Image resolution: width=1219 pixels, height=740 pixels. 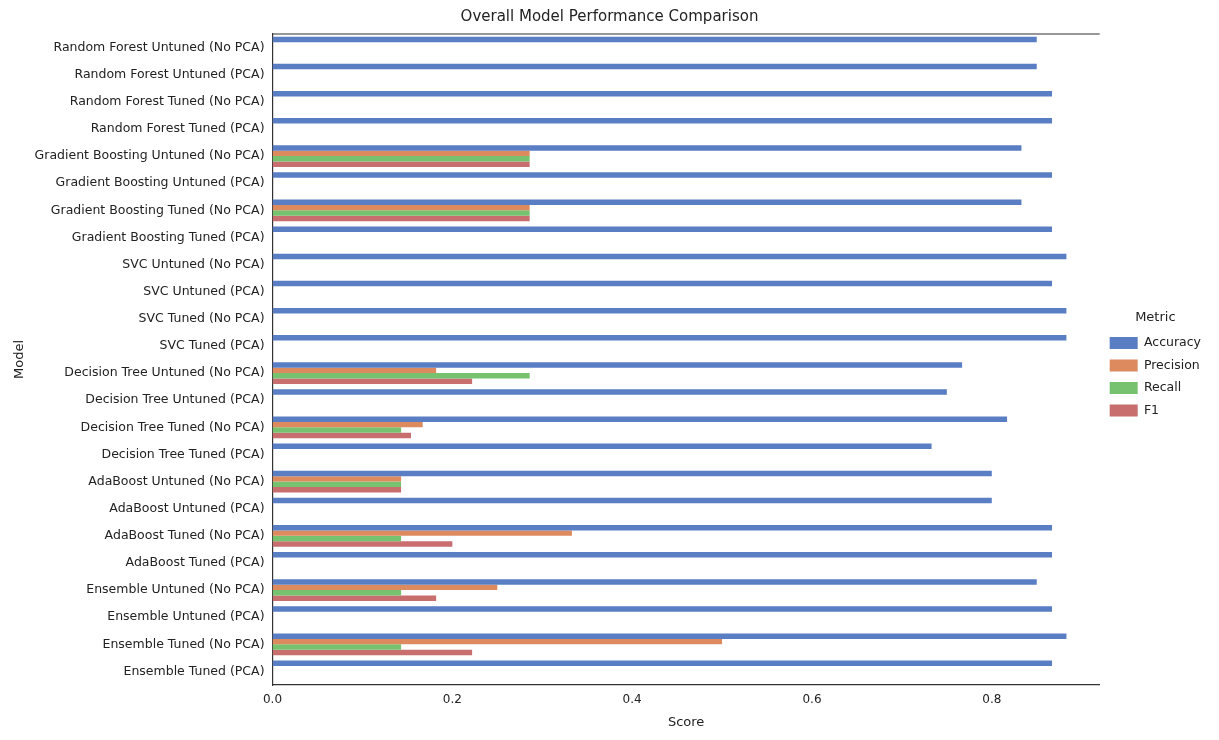 I want to click on y-tick-label: Ensemble Tuned (PCA), so click(x=194, y=670).